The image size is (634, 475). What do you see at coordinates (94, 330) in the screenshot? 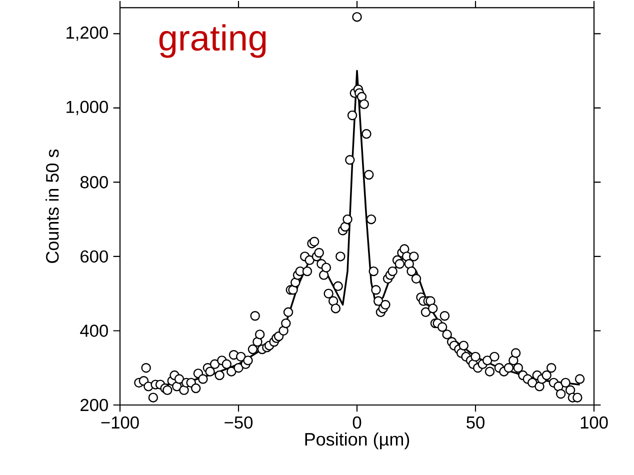
I see `y-tick-label: 400` at bounding box center [94, 330].